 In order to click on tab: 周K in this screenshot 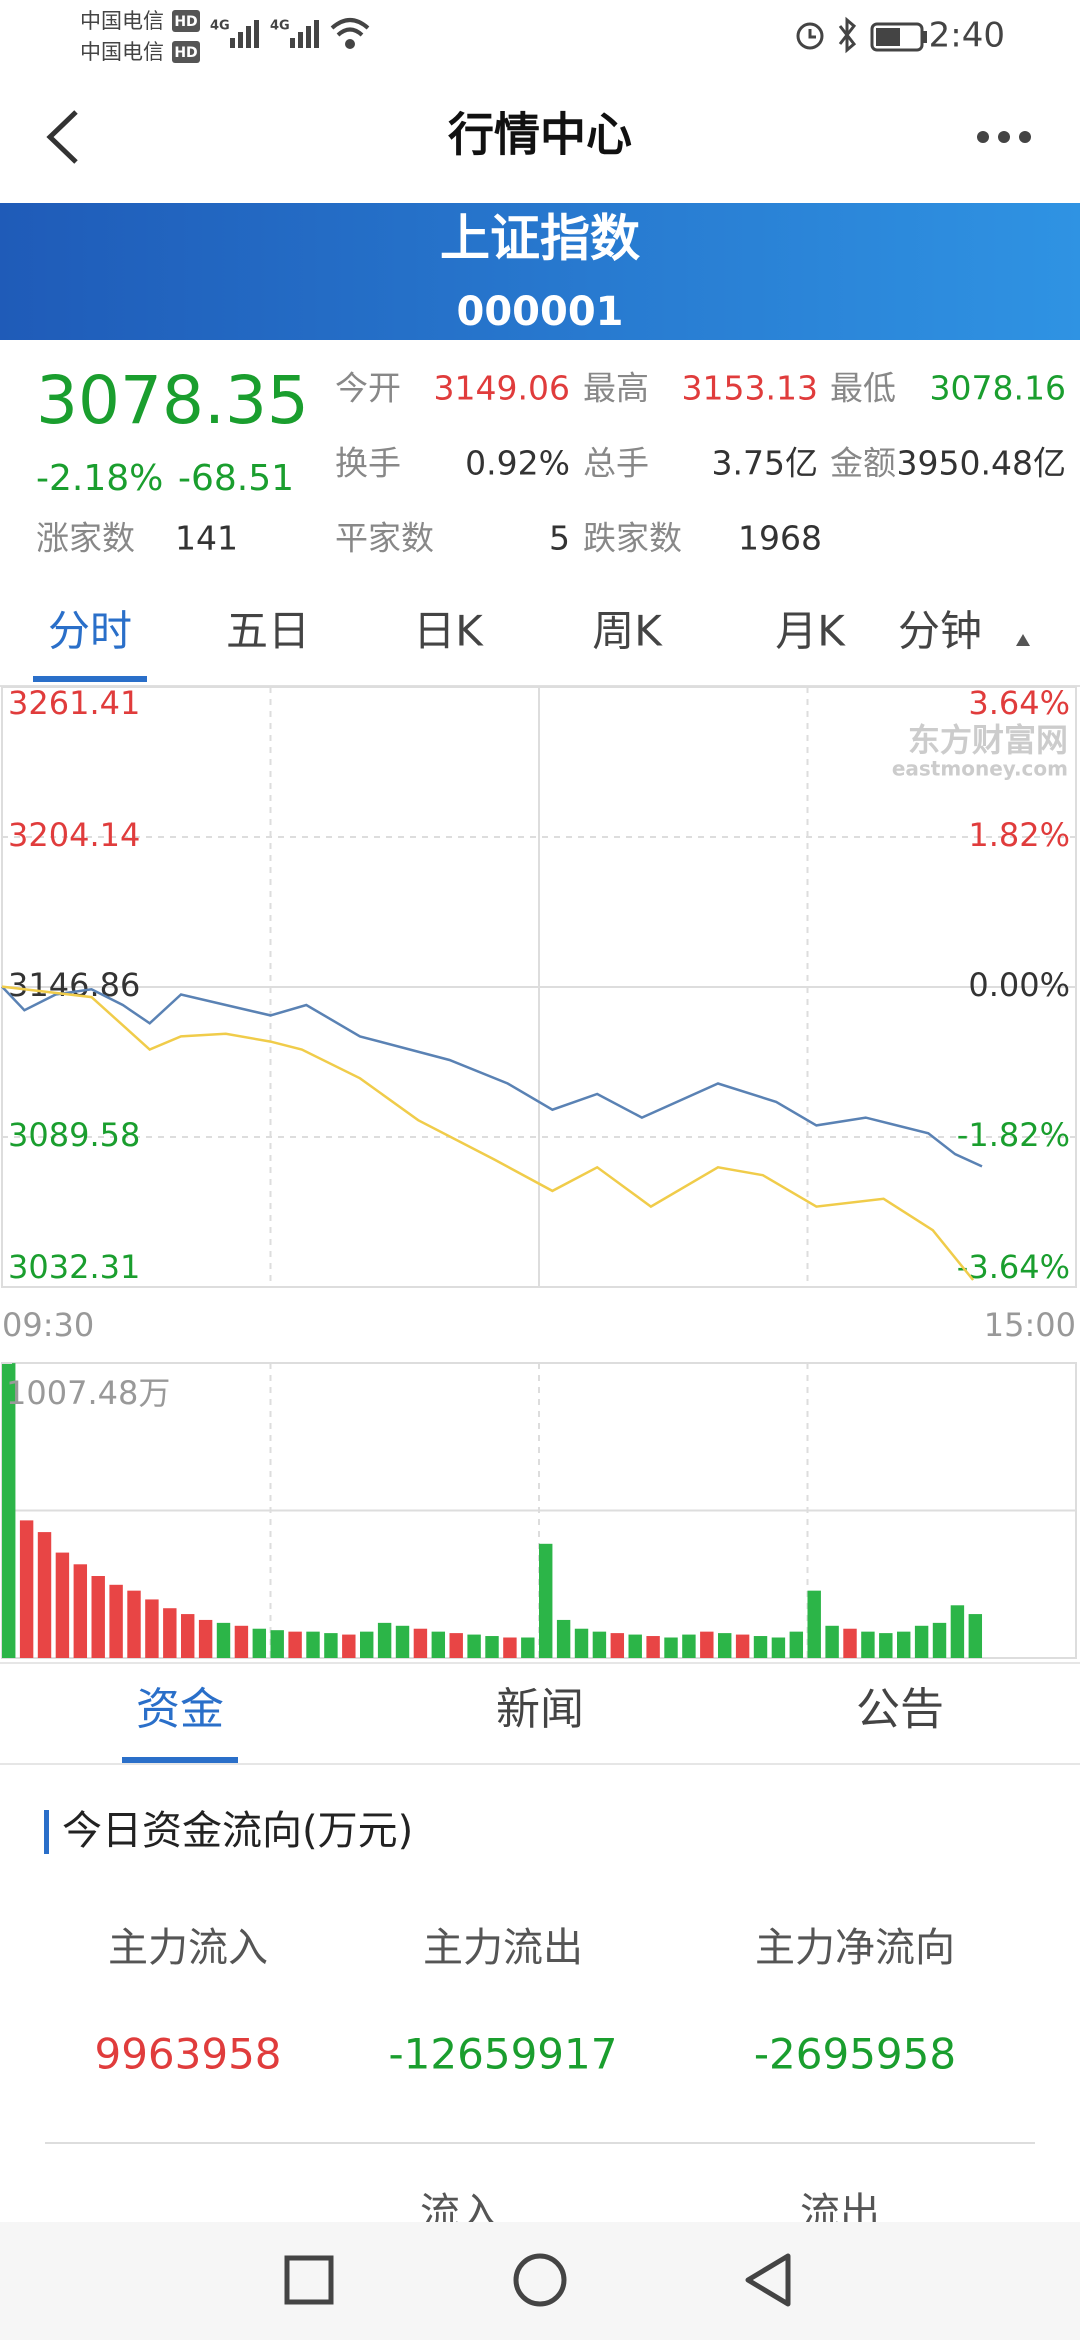, I will do `click(627, 631)`.